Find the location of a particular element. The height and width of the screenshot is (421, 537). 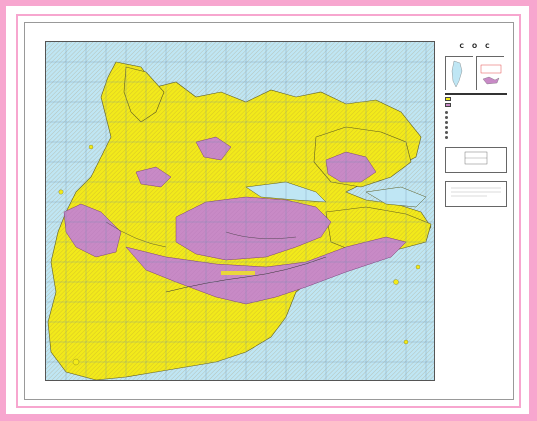

scale-bar is located at coordinates (476, 94).